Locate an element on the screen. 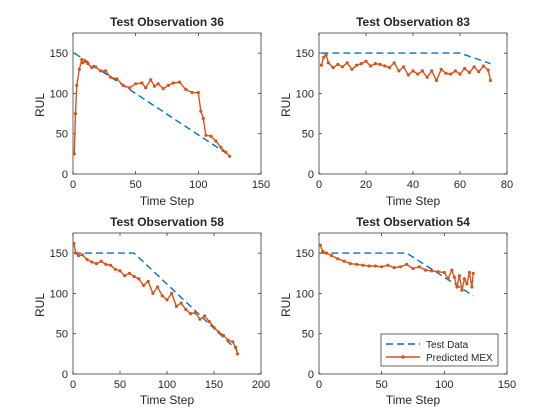  series-line-test-data is located at coordinates (152, 104).